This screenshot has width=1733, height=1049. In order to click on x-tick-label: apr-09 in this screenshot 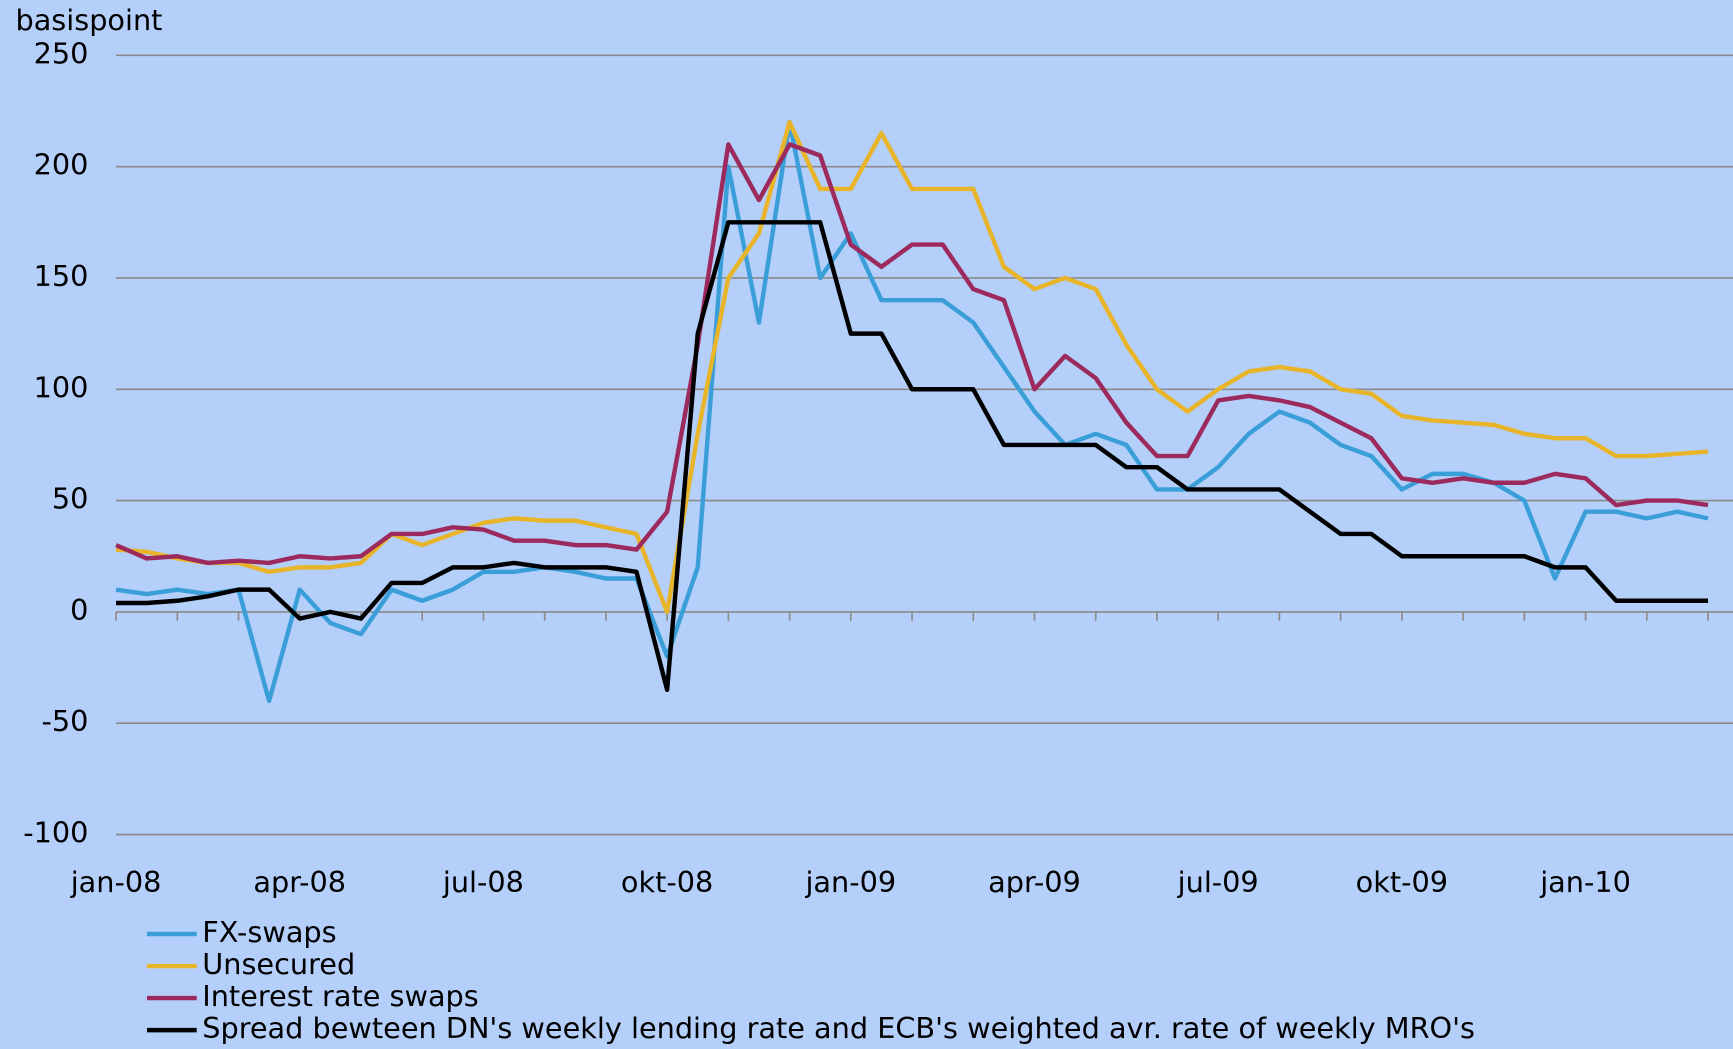, I will do `click(1034, 882)`.